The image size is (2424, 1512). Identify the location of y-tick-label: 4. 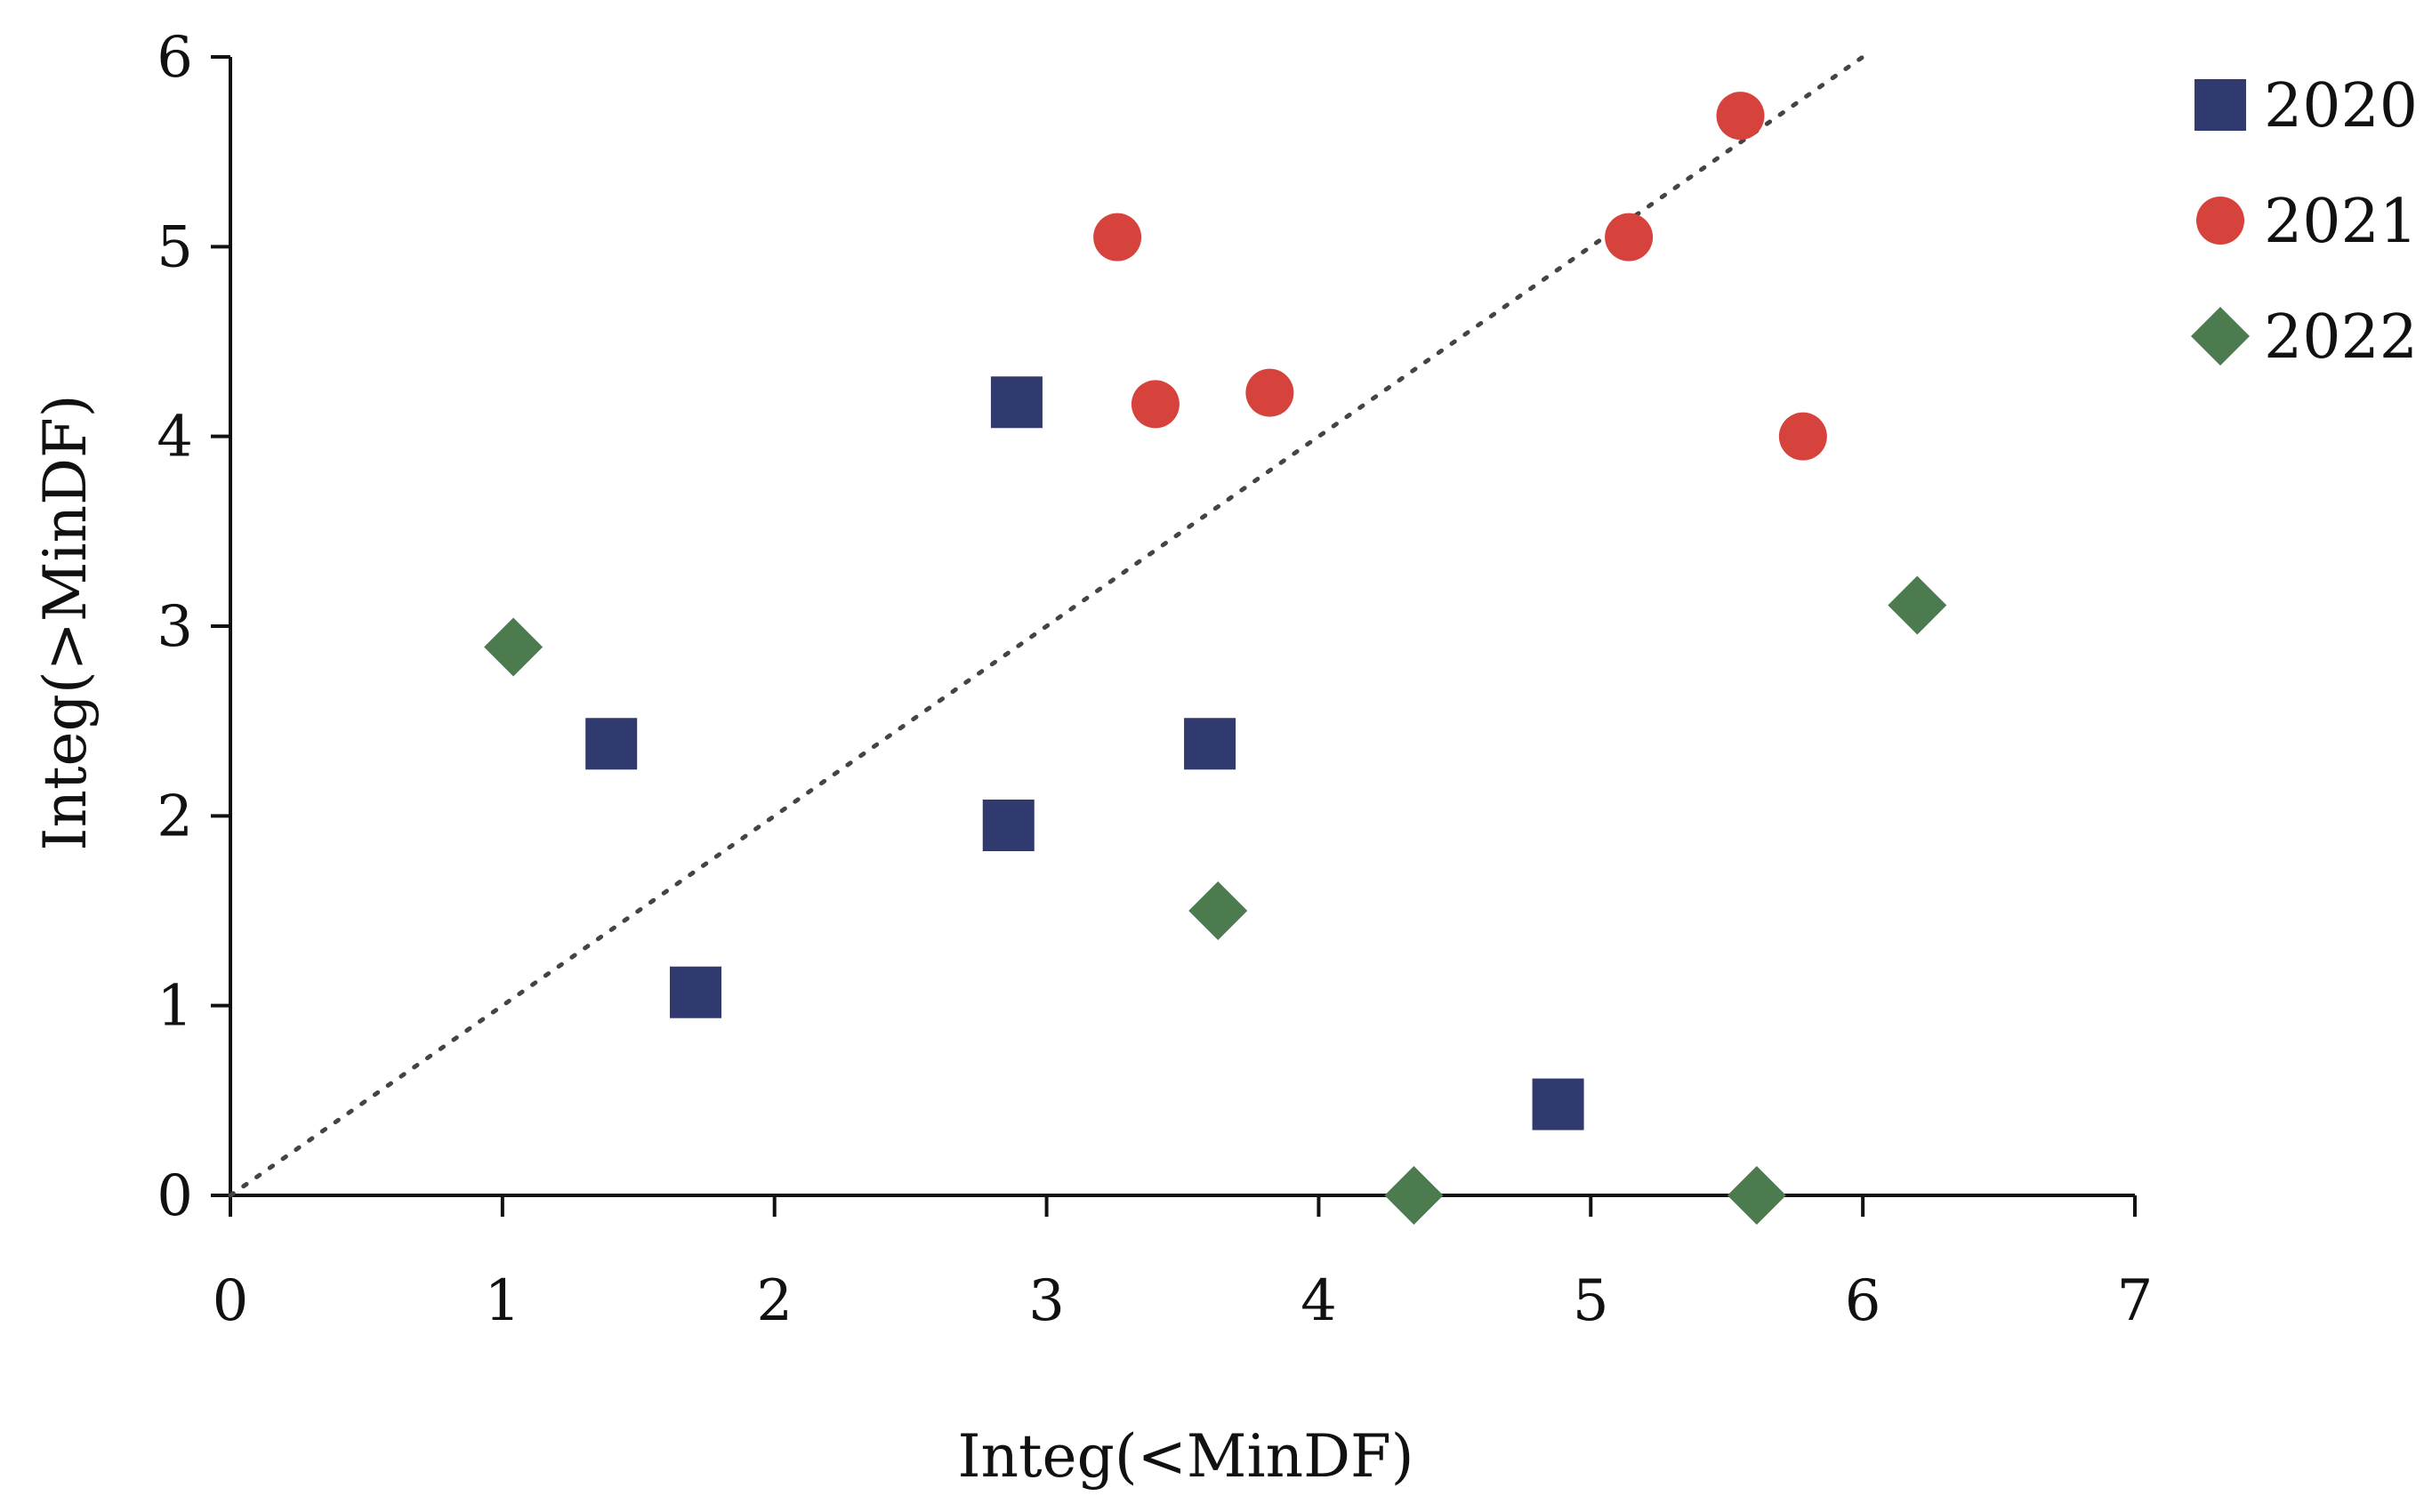
(175, 438).